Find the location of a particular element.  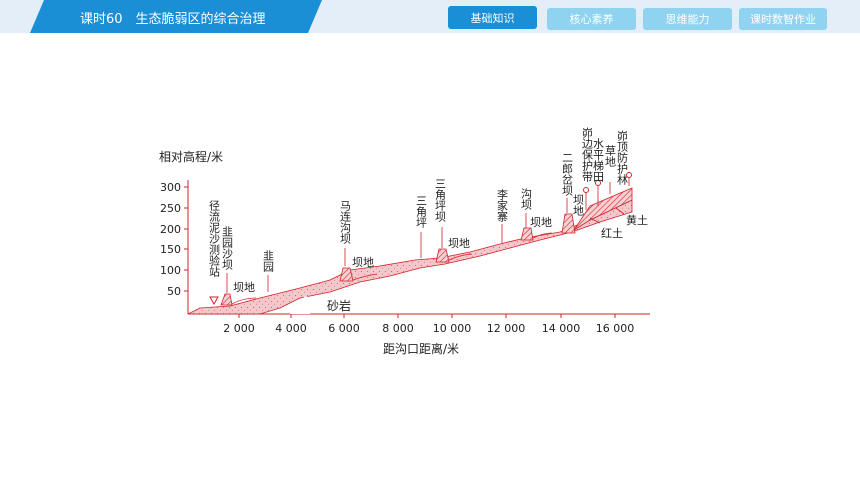

label-terrace: 水平梯田 is located at coordinates (598, 160).